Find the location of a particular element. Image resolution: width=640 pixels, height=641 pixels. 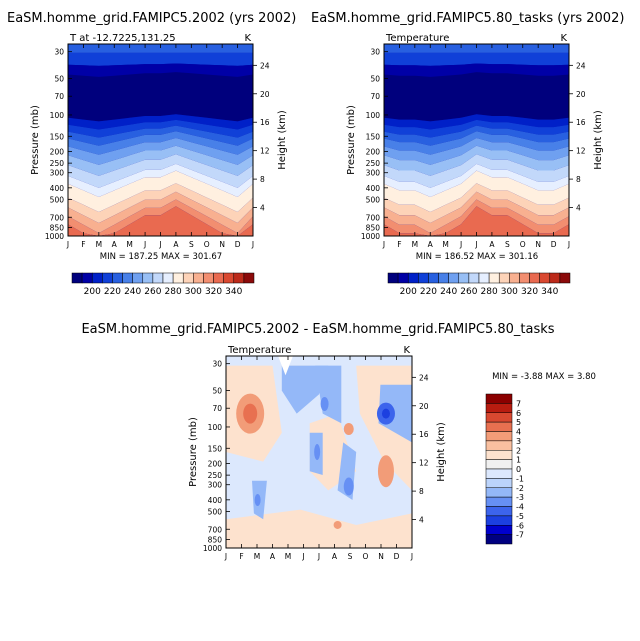

chart-0-y-tick: 250 is located at coordinates (57, 163).